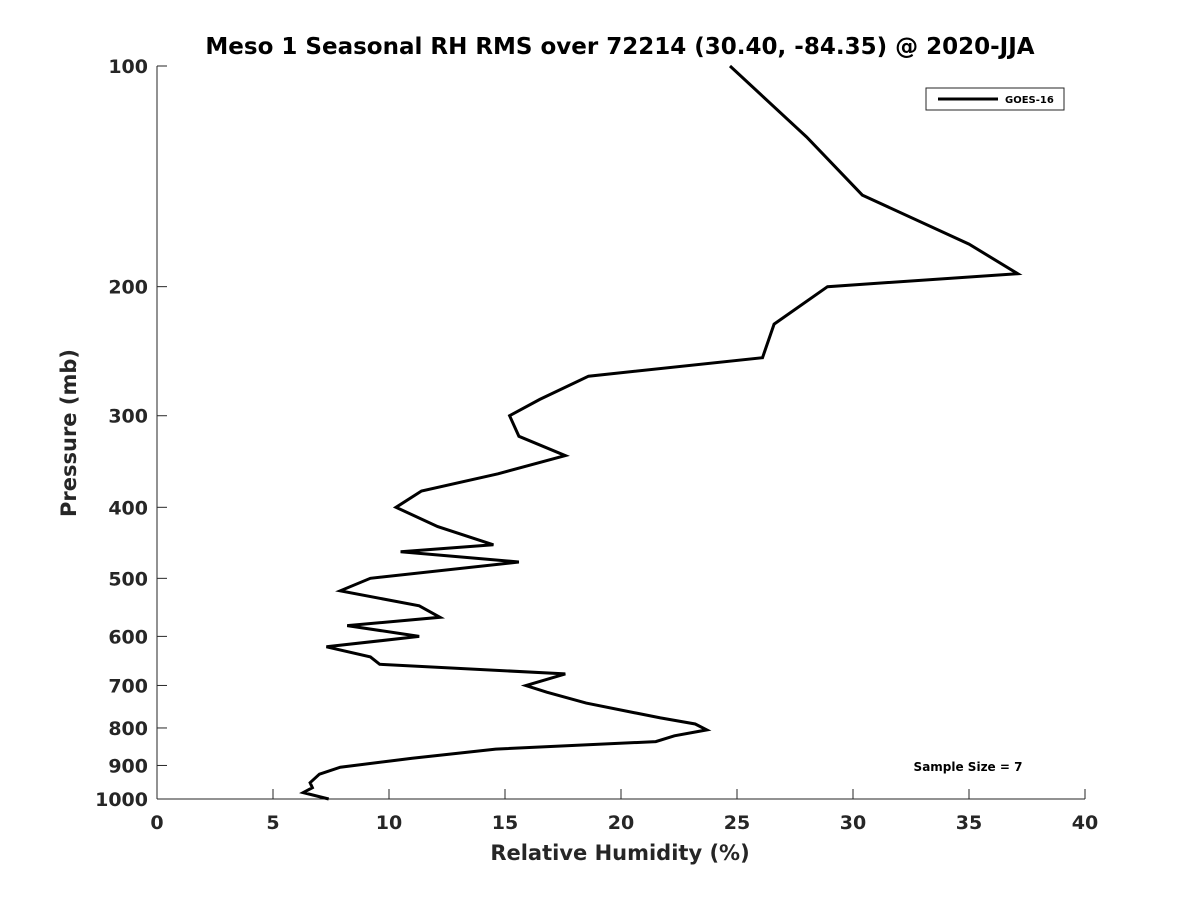  Describe the element at coordinates (737, 823) in the screenshot. I see `x-tick-label: 25` at that location.